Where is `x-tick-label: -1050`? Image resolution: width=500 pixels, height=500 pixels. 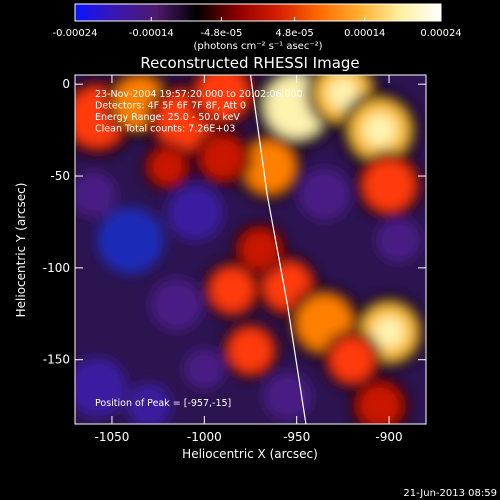 x-tick-label: -1050 is located at coordinates (112, 437).